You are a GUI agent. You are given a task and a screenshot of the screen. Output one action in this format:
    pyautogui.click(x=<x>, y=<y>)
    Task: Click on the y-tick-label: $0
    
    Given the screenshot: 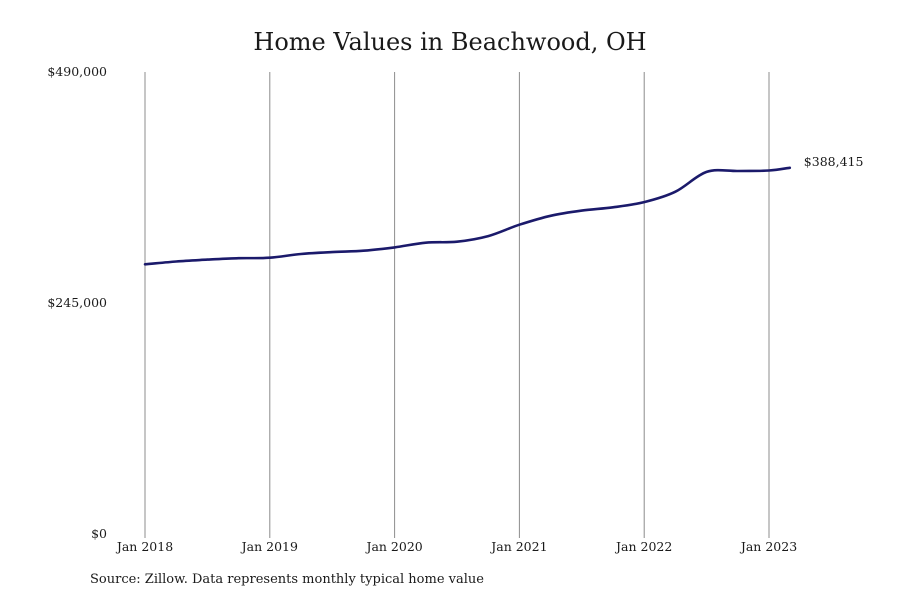 What is the action you would take?
    pyautogui.click(x=99, y=533)
    